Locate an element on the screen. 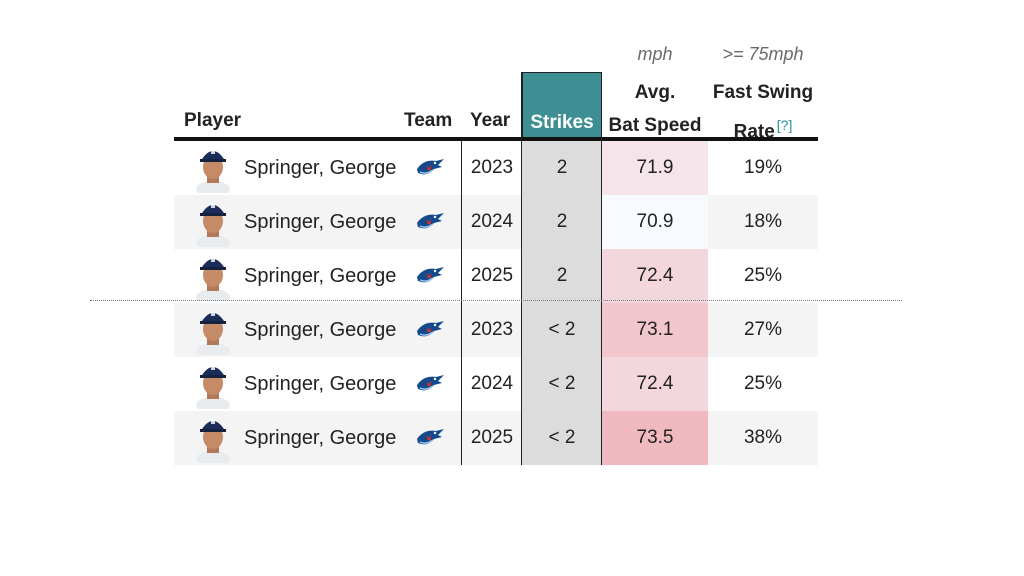 The width and height of the screenshot is (1024, 576). fast-swing-rate-cell: 19% is located at coordinates (763, 167).